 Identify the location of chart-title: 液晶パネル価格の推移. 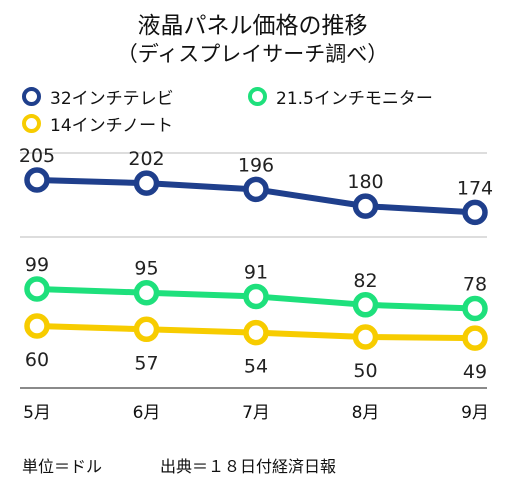
(252, 26).